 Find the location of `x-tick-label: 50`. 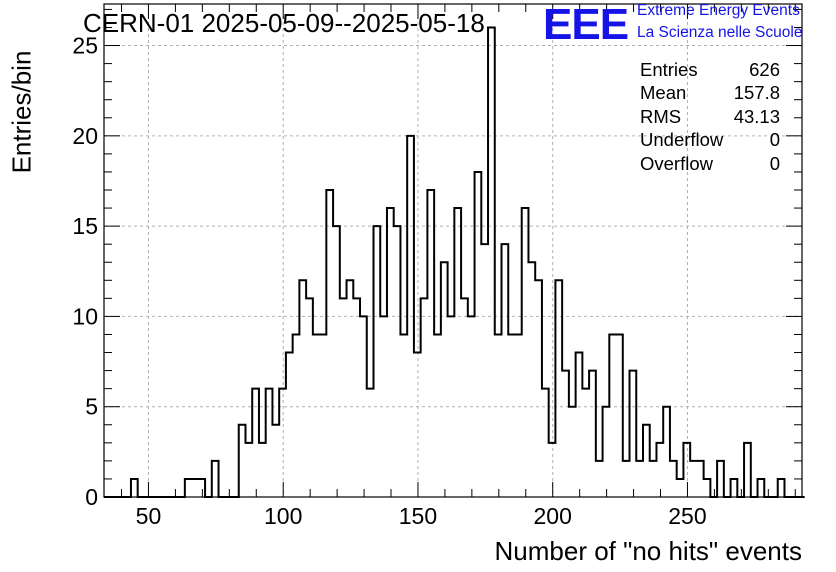

x-tick-label: 50 is located at coordinates (149, 516).